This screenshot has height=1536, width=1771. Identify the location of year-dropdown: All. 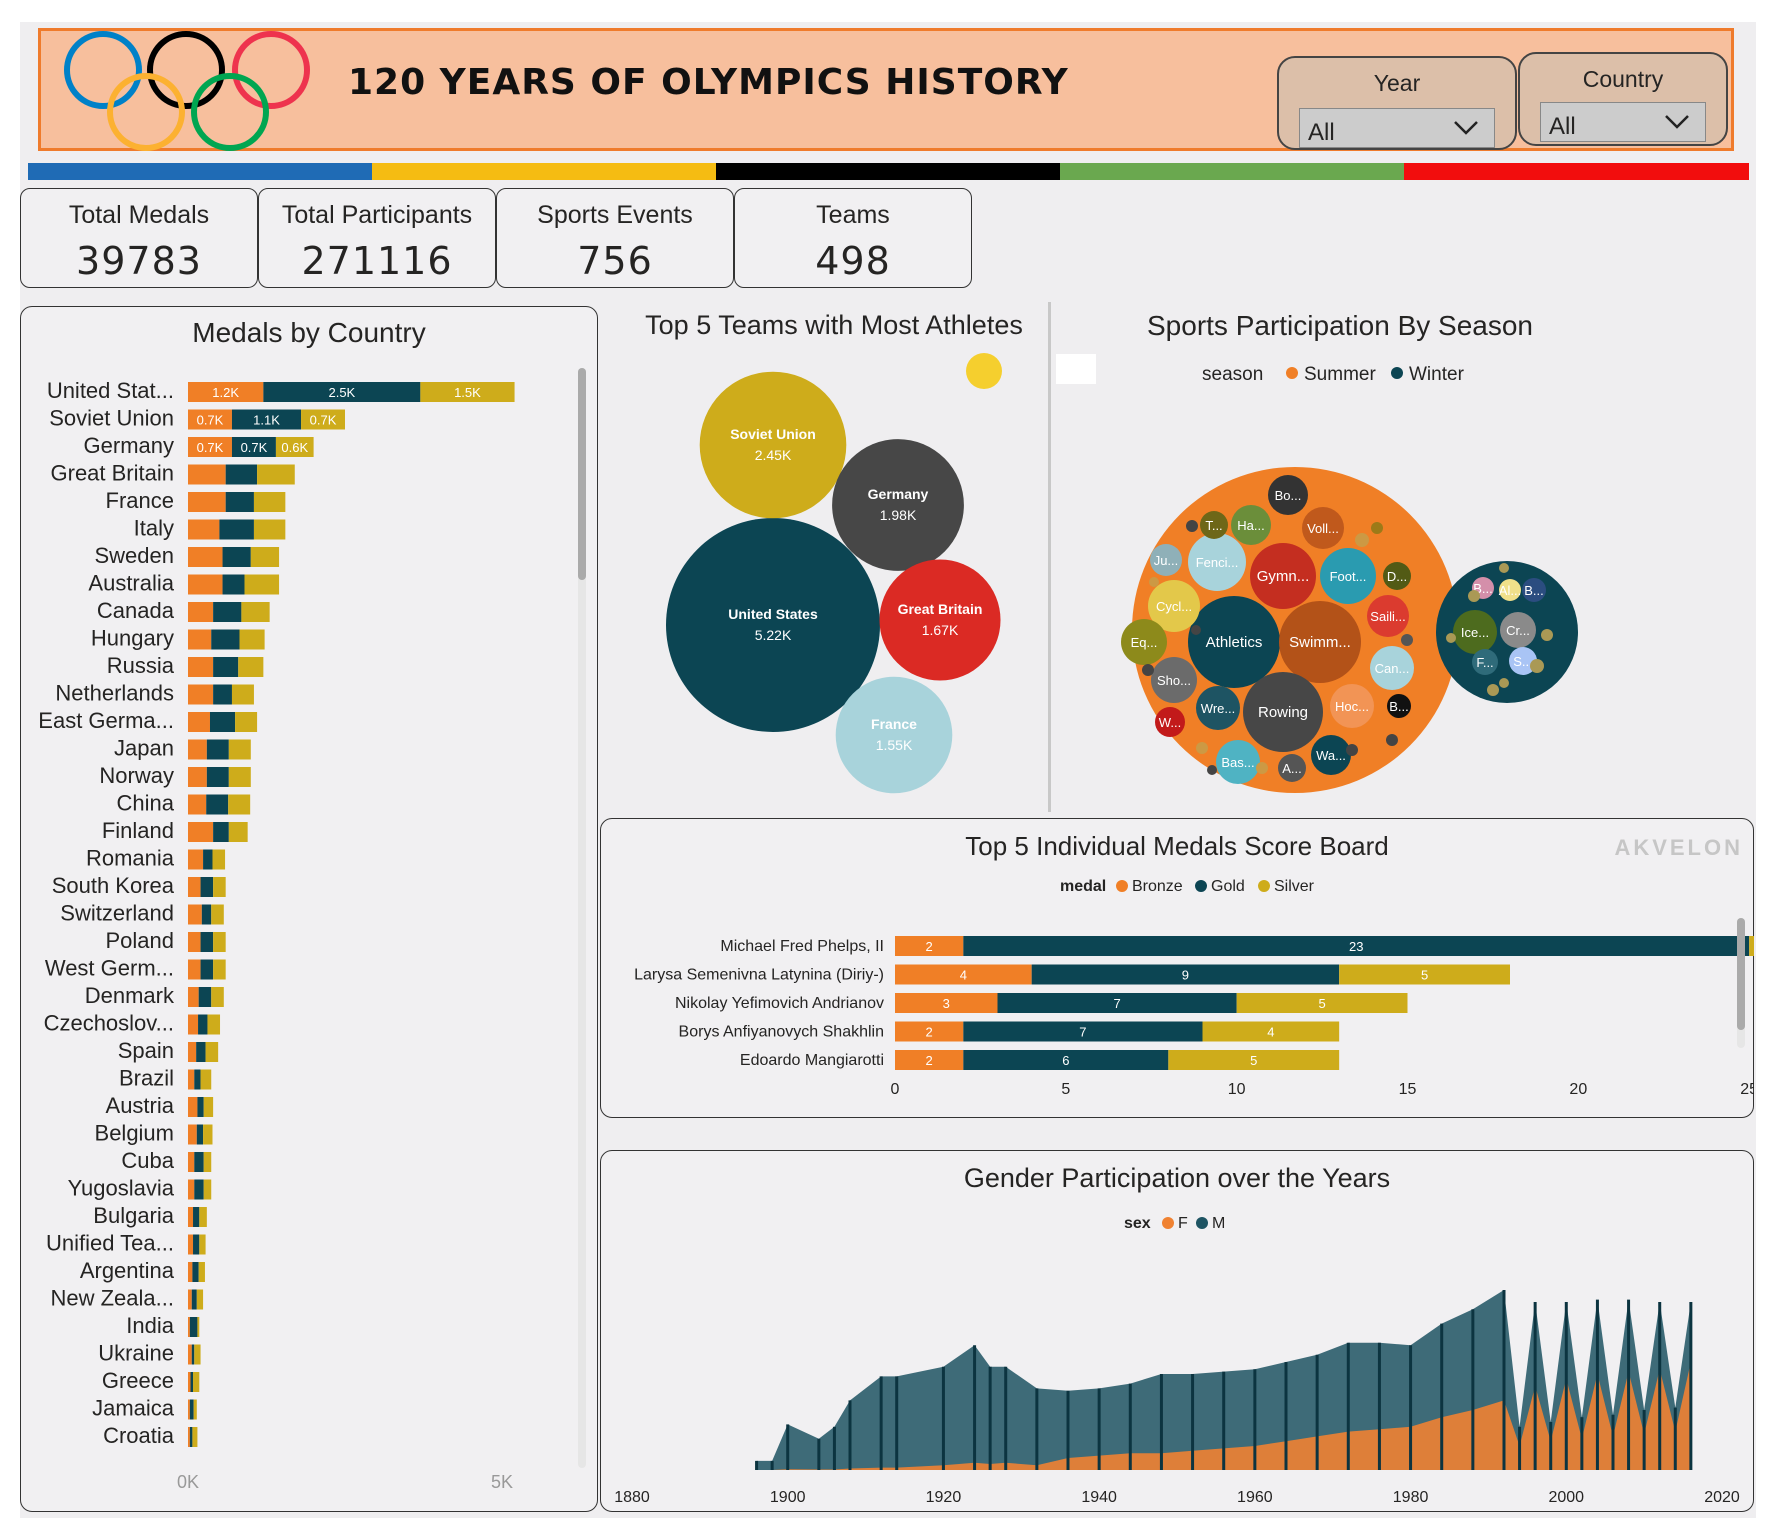
(1397, 128).